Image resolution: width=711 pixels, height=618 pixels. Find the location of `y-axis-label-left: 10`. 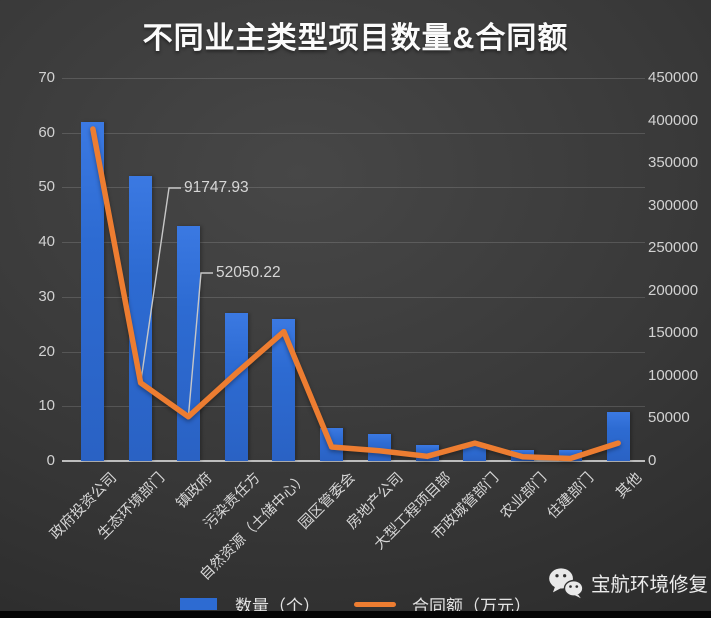

y-axis-label-left: 10 is located at coordinates (46, 406).